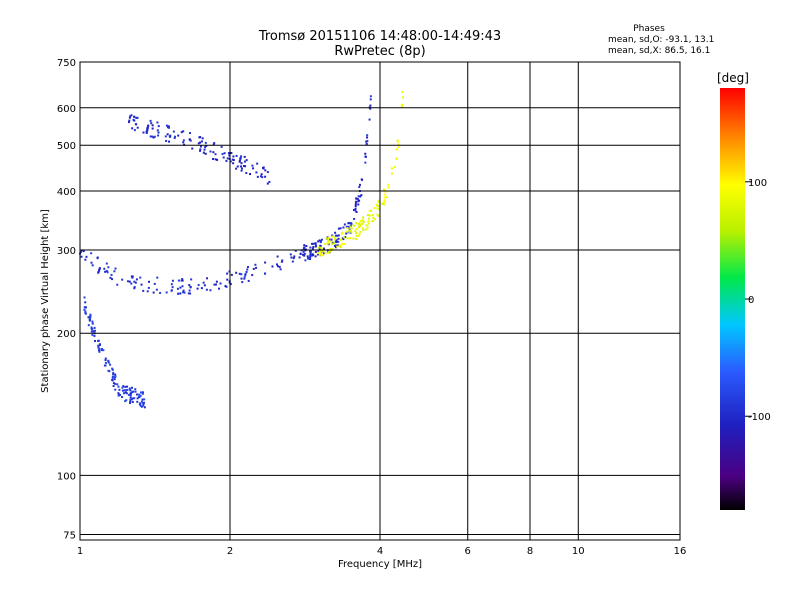  I want to click on y-tick-label: 300, so click(66, 251).